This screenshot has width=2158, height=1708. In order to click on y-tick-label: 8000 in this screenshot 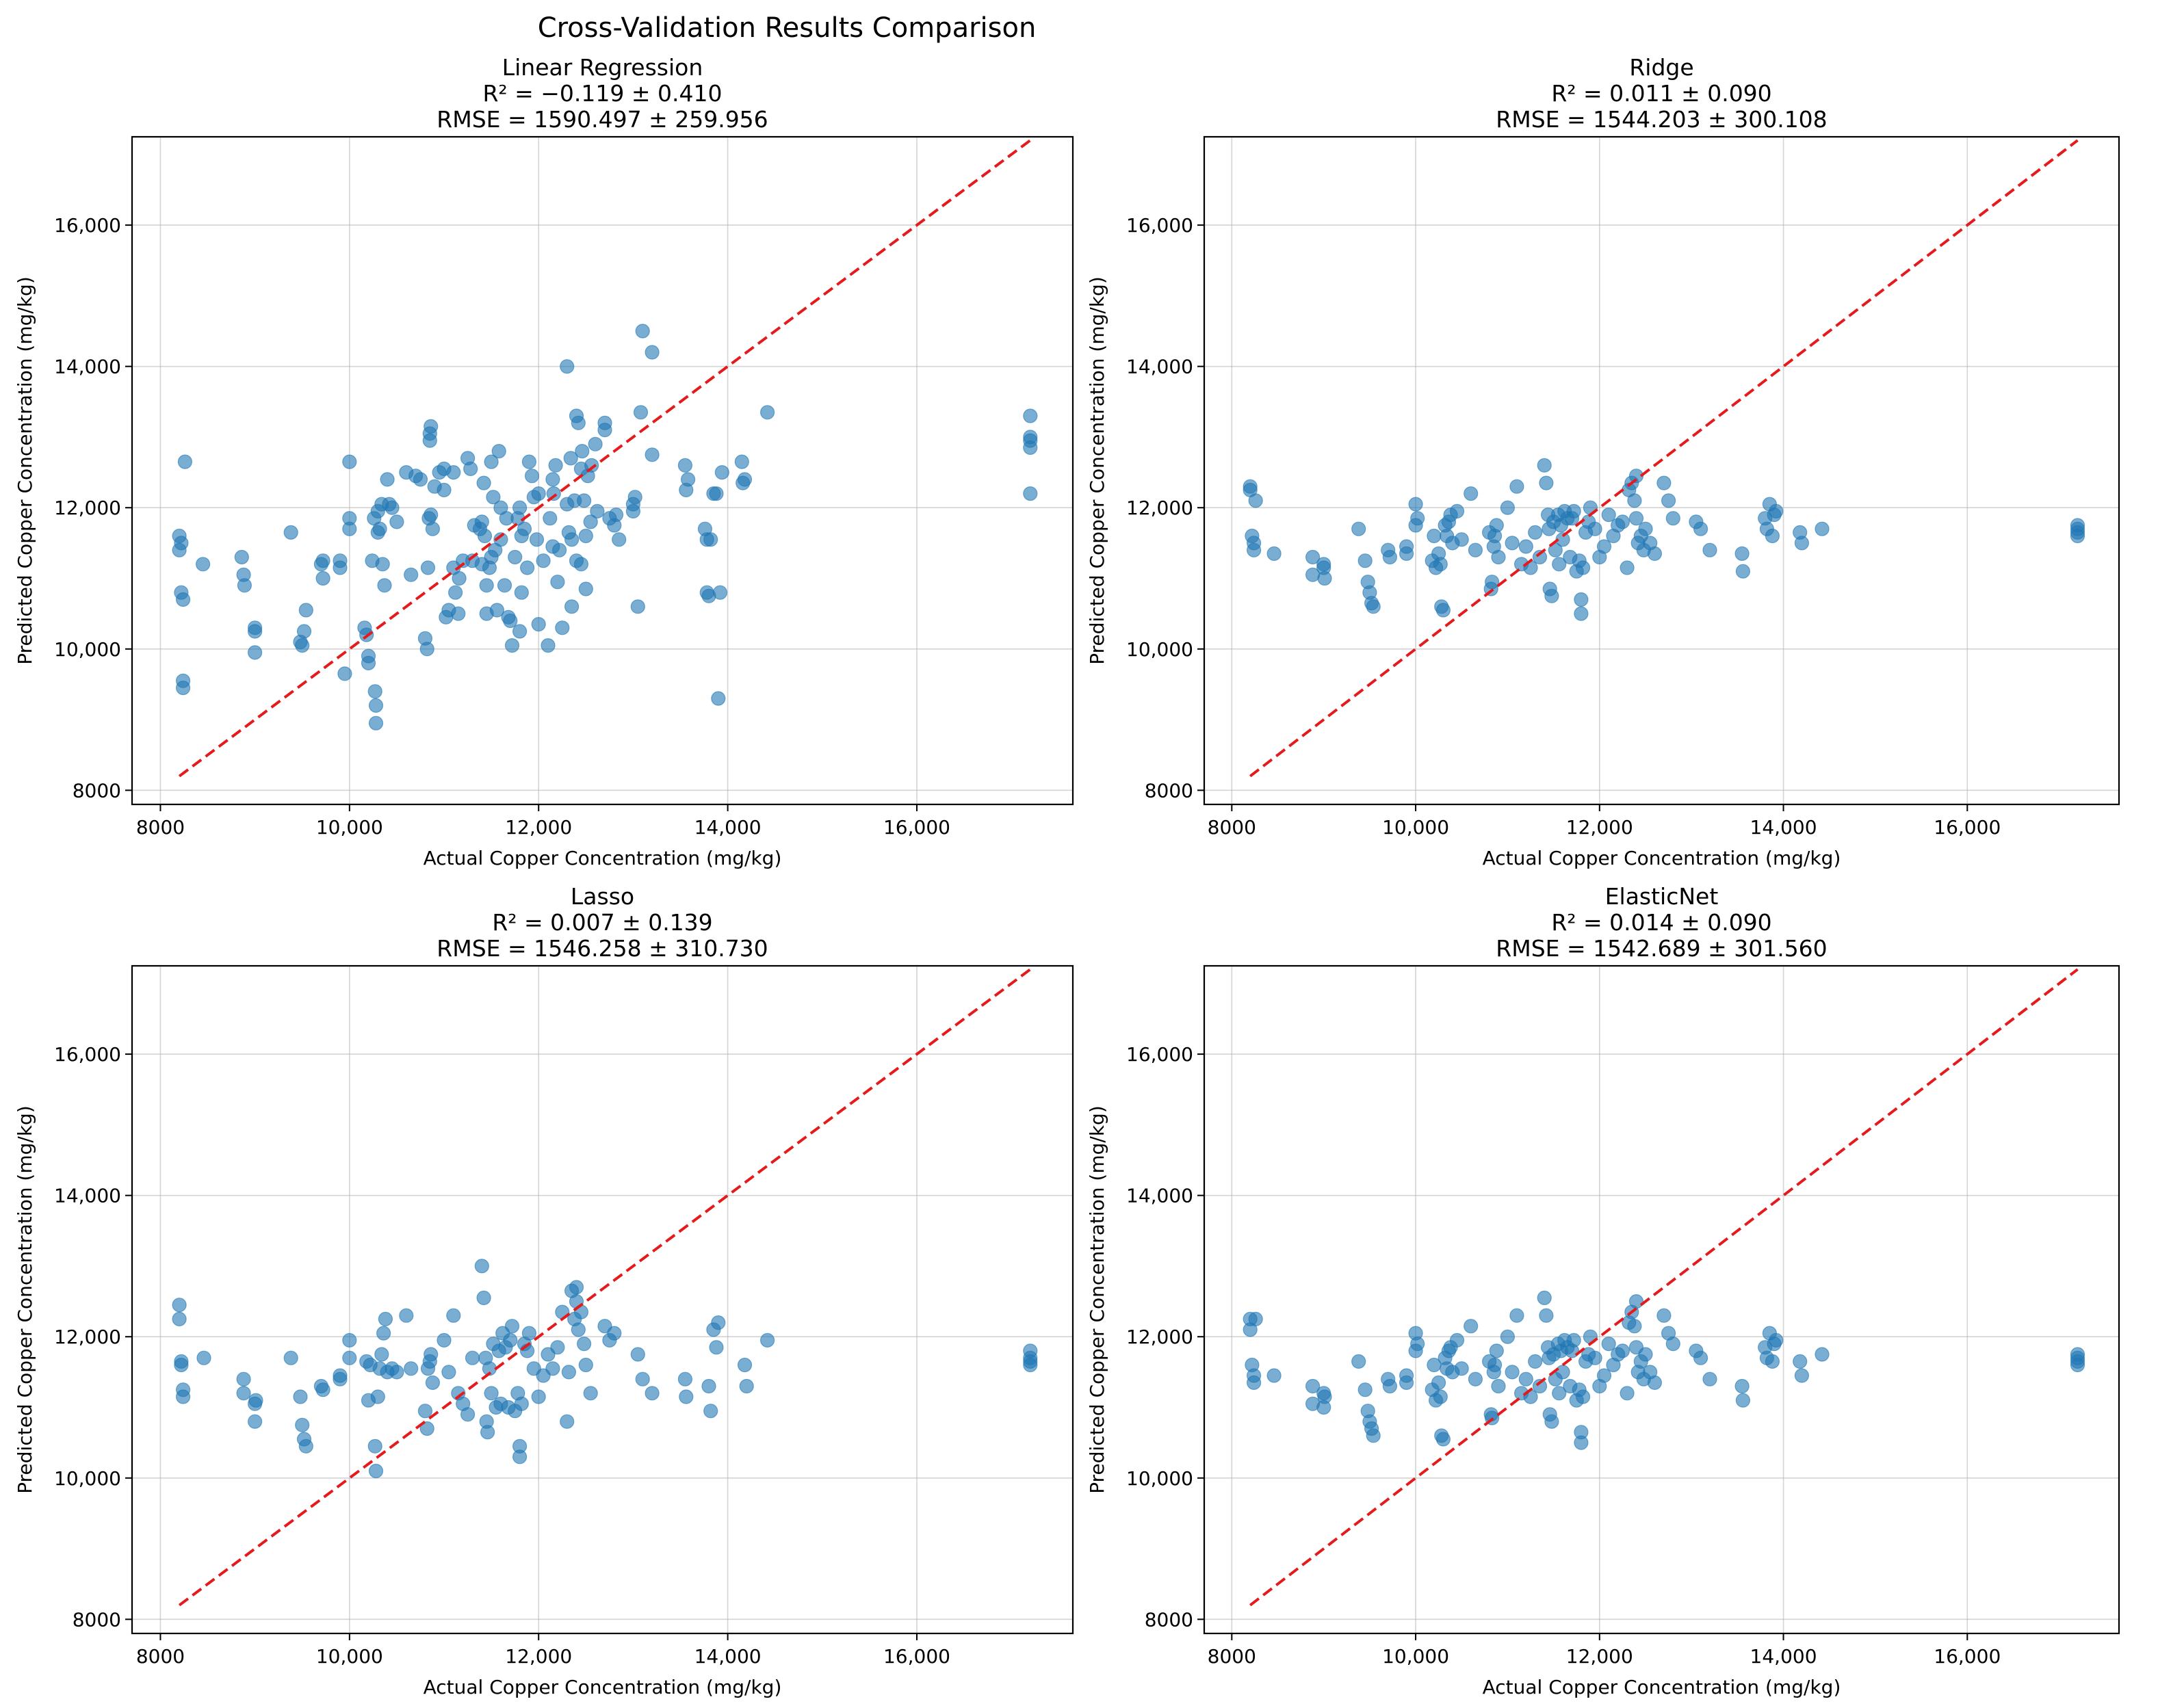, I will do `click(1169, 1619)`.